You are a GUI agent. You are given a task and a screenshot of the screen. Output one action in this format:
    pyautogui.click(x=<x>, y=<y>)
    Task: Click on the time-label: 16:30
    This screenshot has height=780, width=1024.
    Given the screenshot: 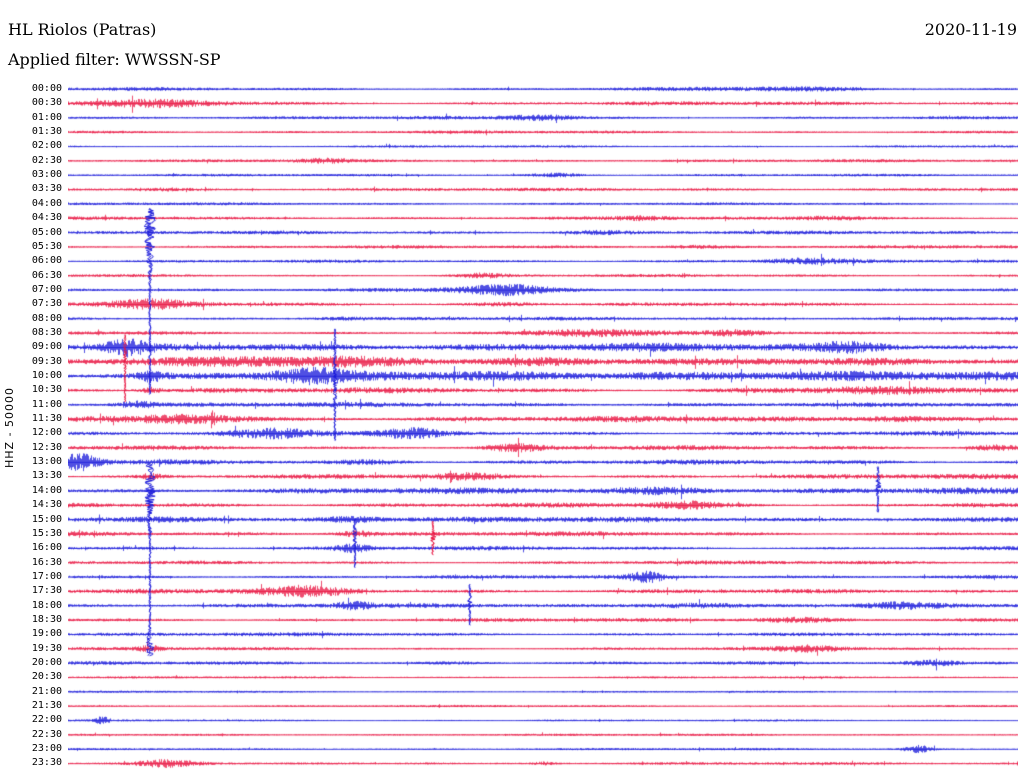 What is the action you would take?
    pyautogui.click(x=46, y=562)
    